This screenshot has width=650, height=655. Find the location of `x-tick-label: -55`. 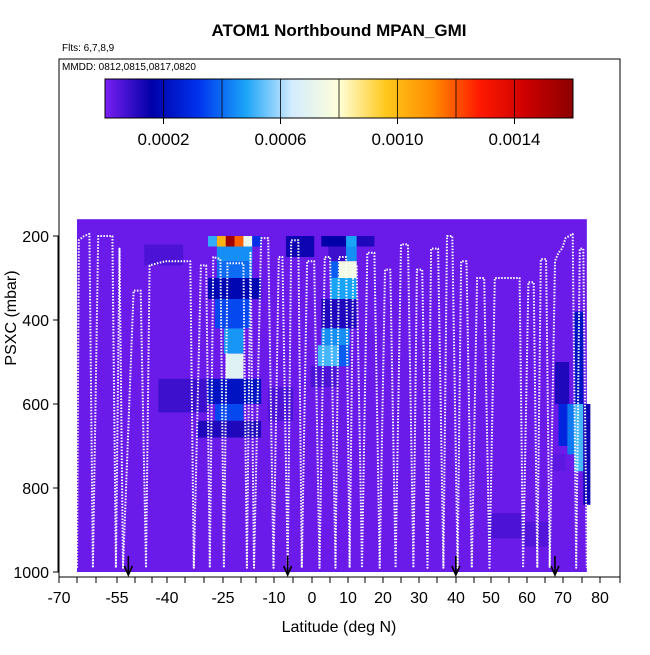

x-tick-label: -55 is located at coordinates (116, 598).